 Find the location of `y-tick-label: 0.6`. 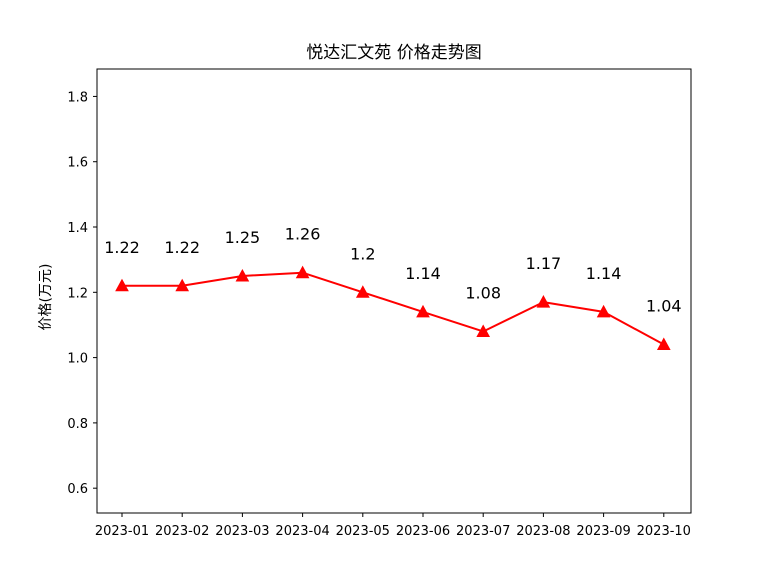

y-tick-label: 0.6 is located at coordinates (77, 489).